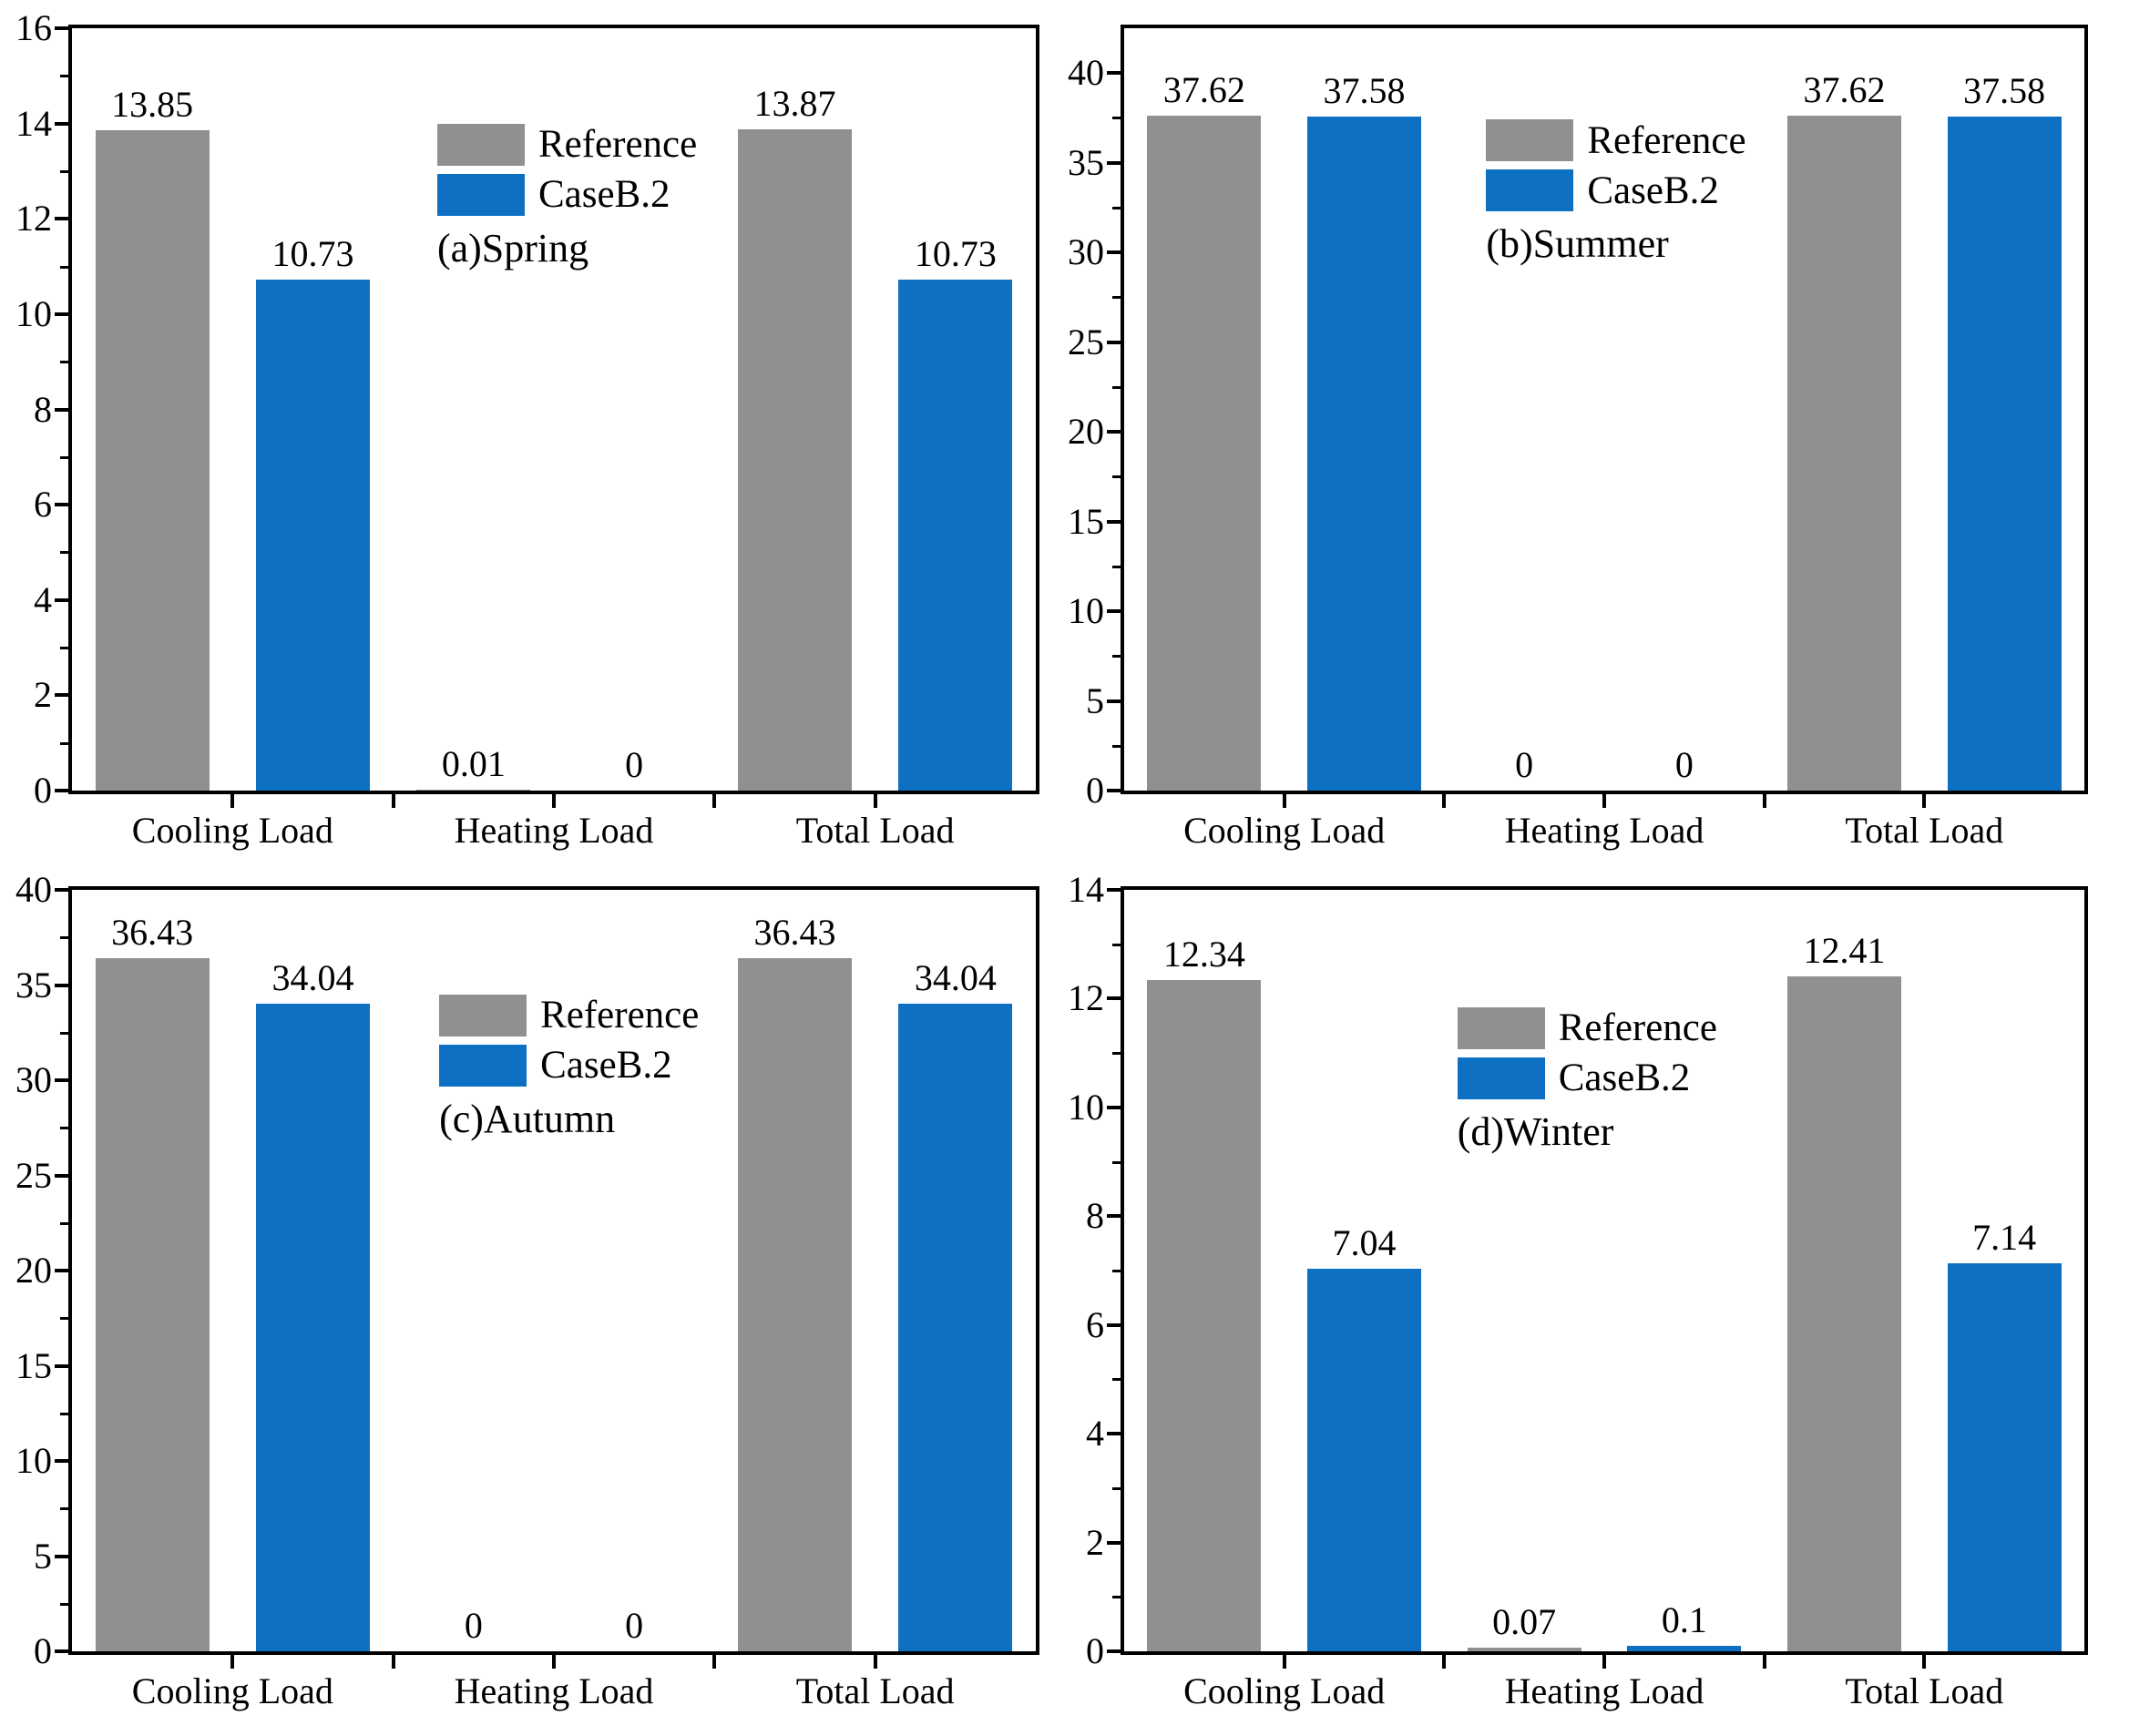 The width and height of the screenshot is (2129, 1736). What do you see at coordinates (1587, 1080) in the screenshot?
I see `legend: Reference CaseB.2 (d)Winter` at bounding box center [1587, 1080].